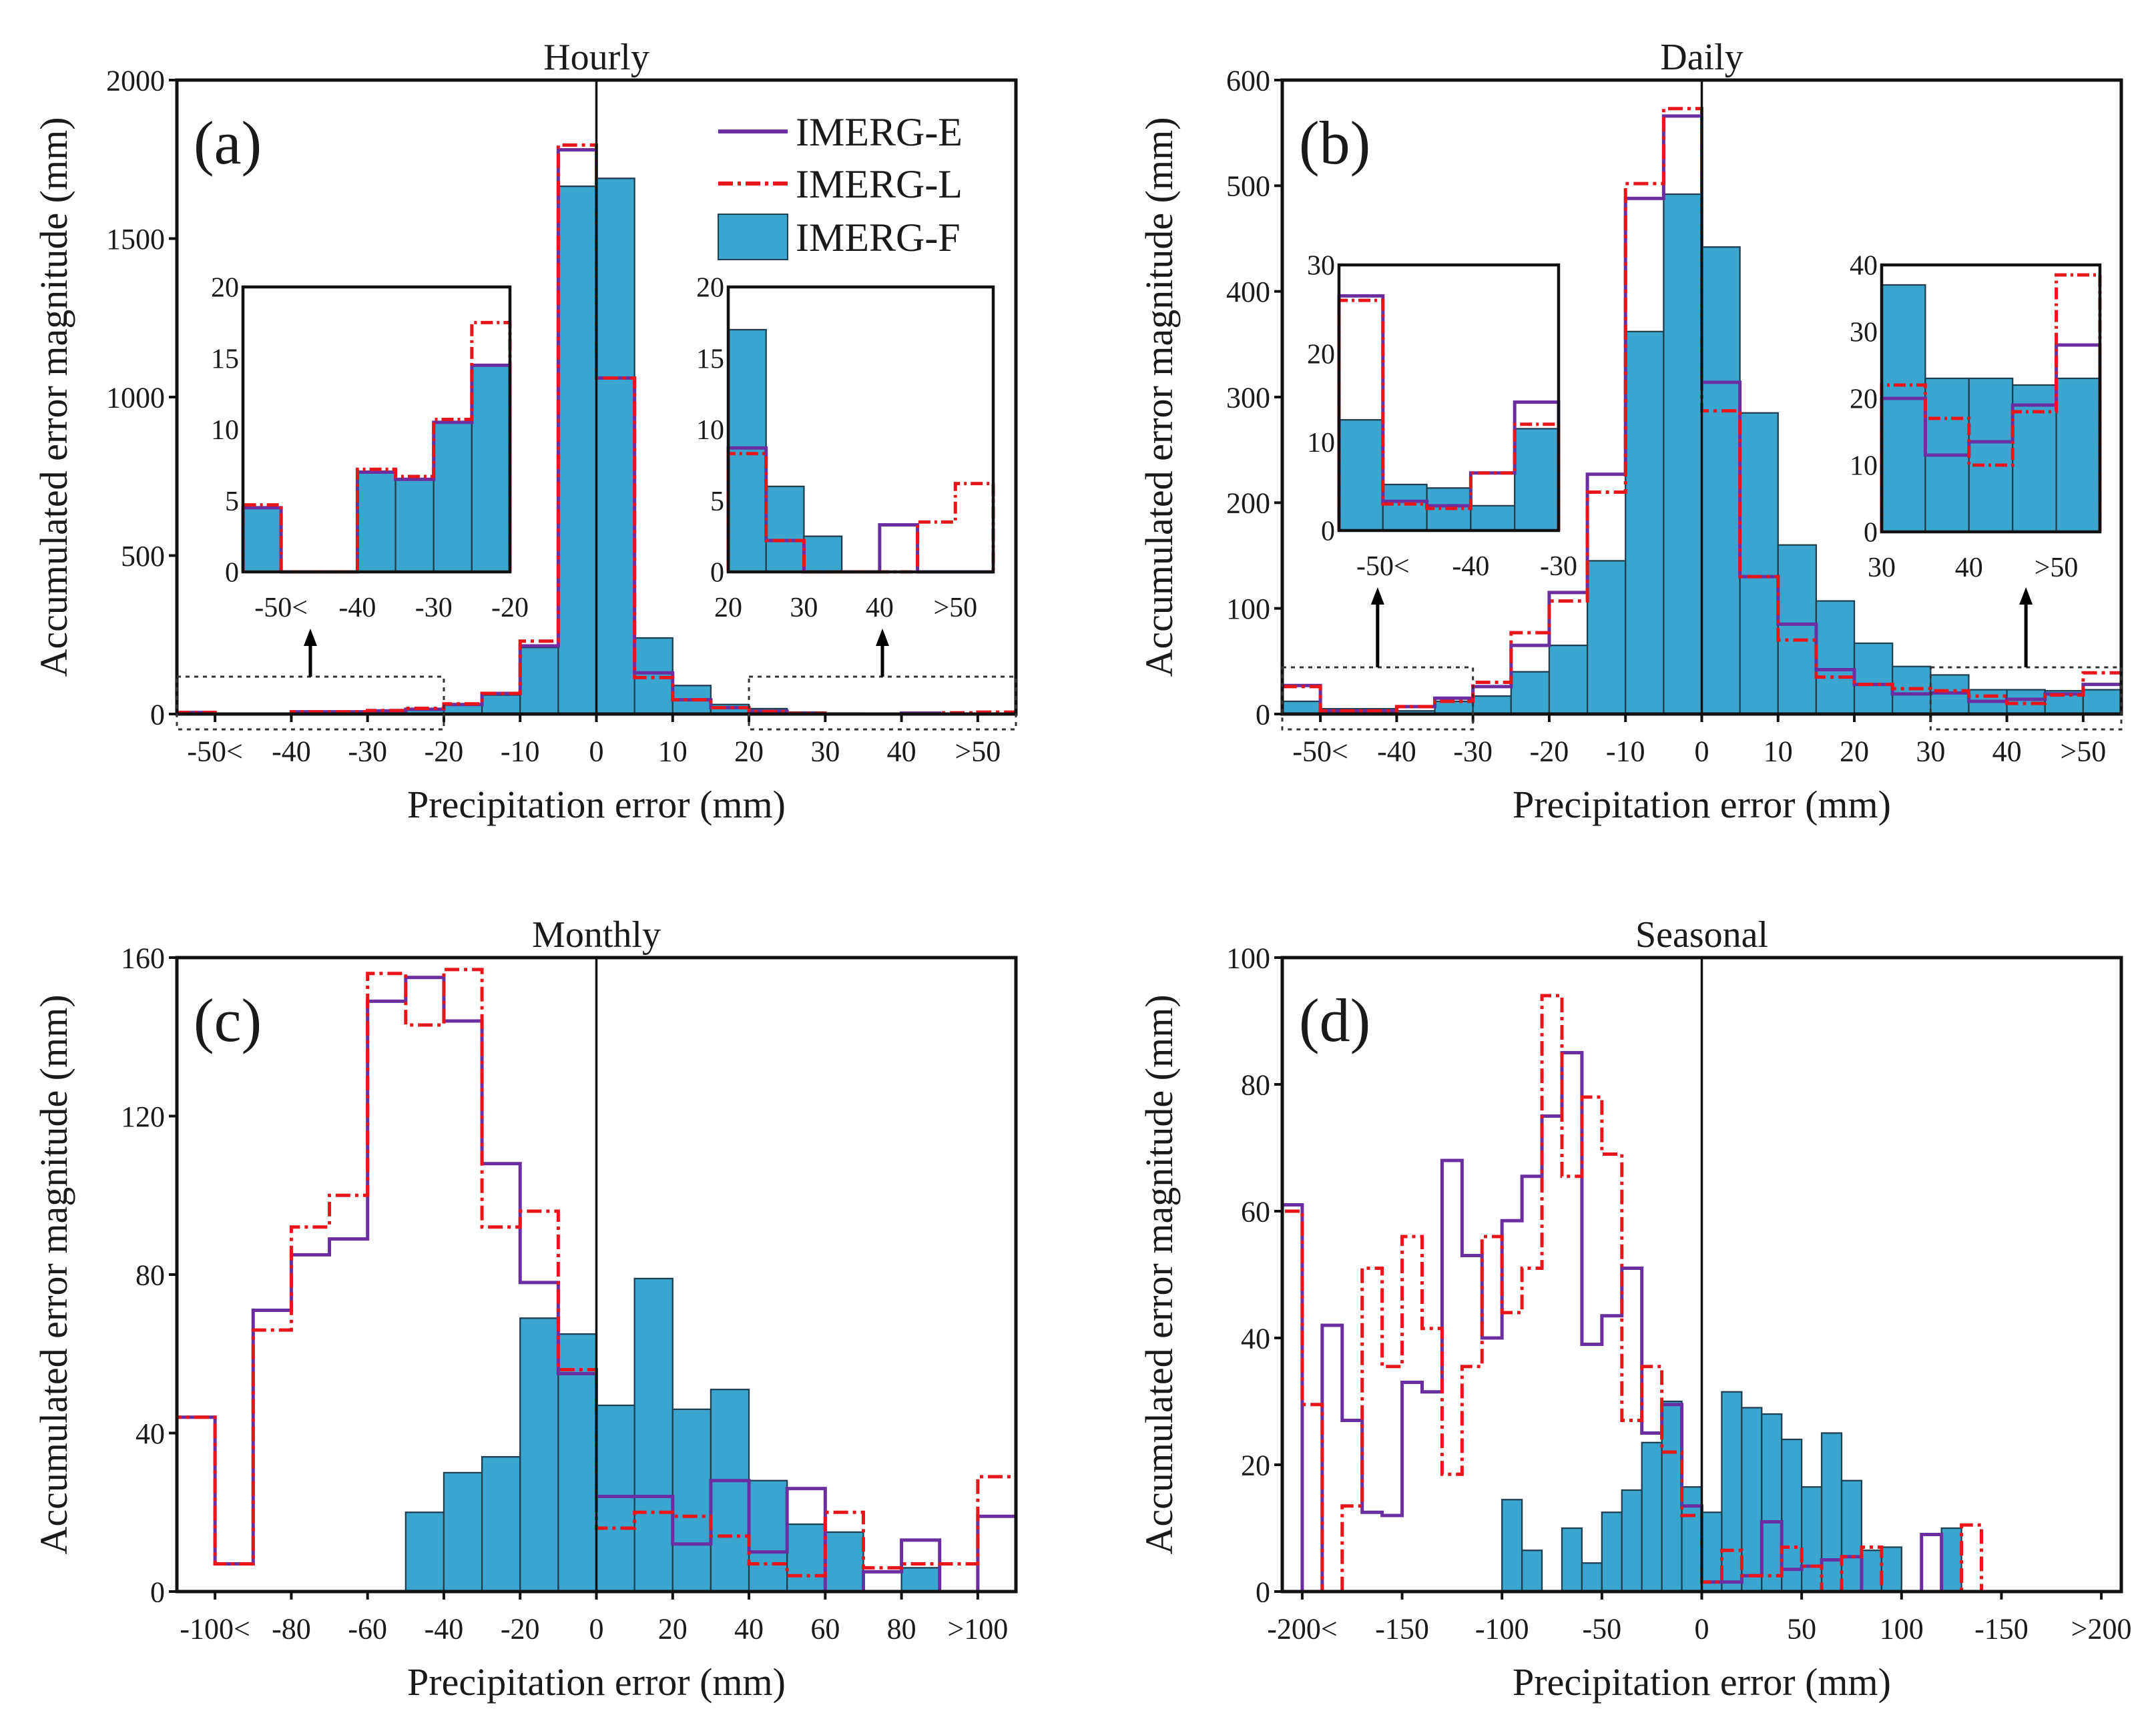  What do you see at coordinates (225, 288) in the screenshot?
I see `y-tick-label: 20` at bounding box center [225, 288].